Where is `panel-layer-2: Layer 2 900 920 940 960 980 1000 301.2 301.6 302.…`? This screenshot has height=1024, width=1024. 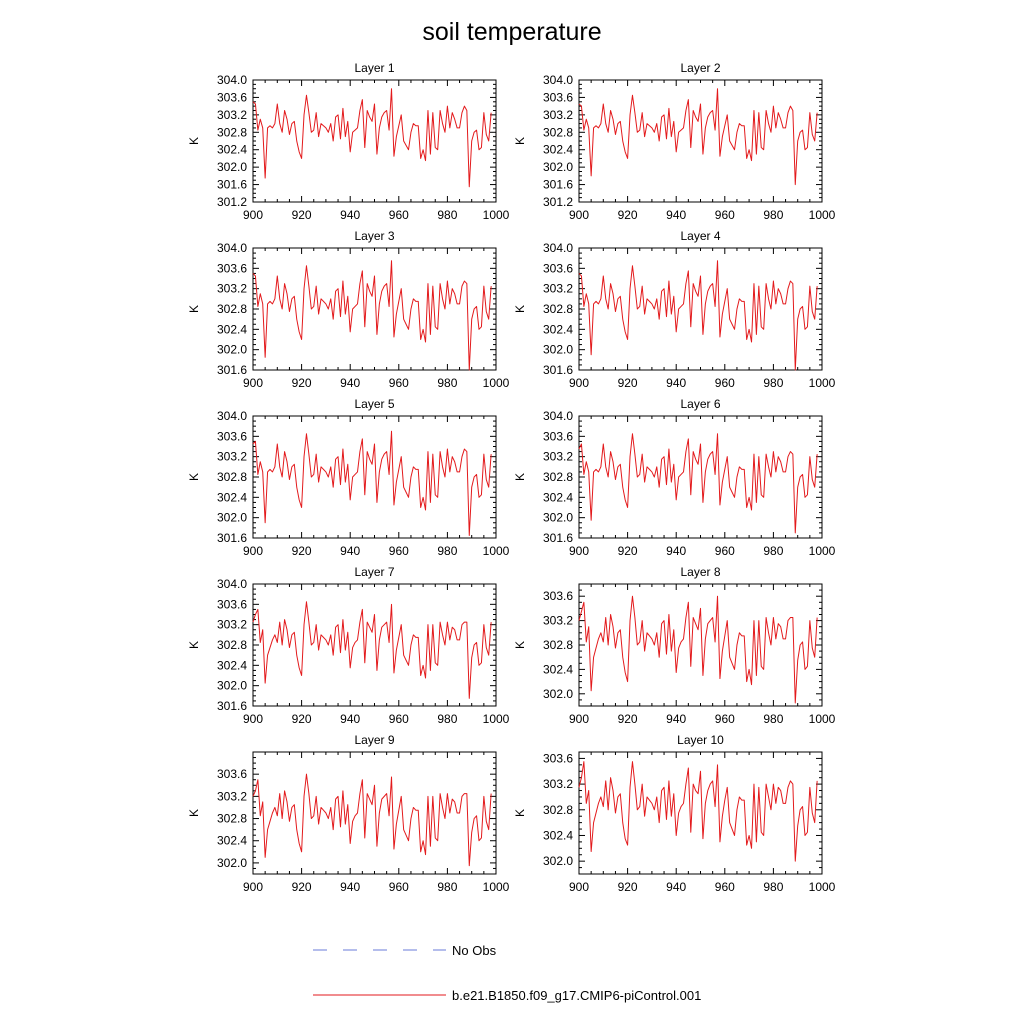
panel-layer-2: Layer 2 900 920 940 960 980 1000 301.2 301.6 302.… is located at coordinates (674, 141).